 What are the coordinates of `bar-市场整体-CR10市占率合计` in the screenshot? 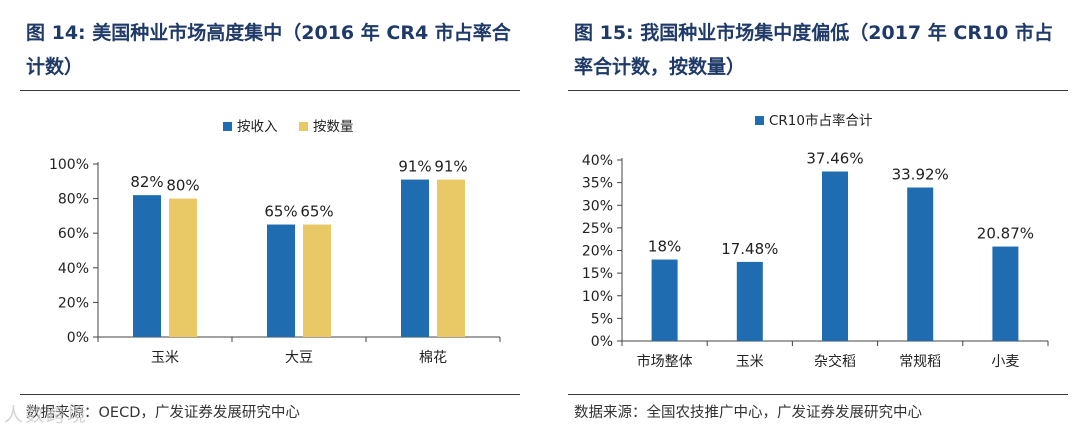 It's located at (664, 300).